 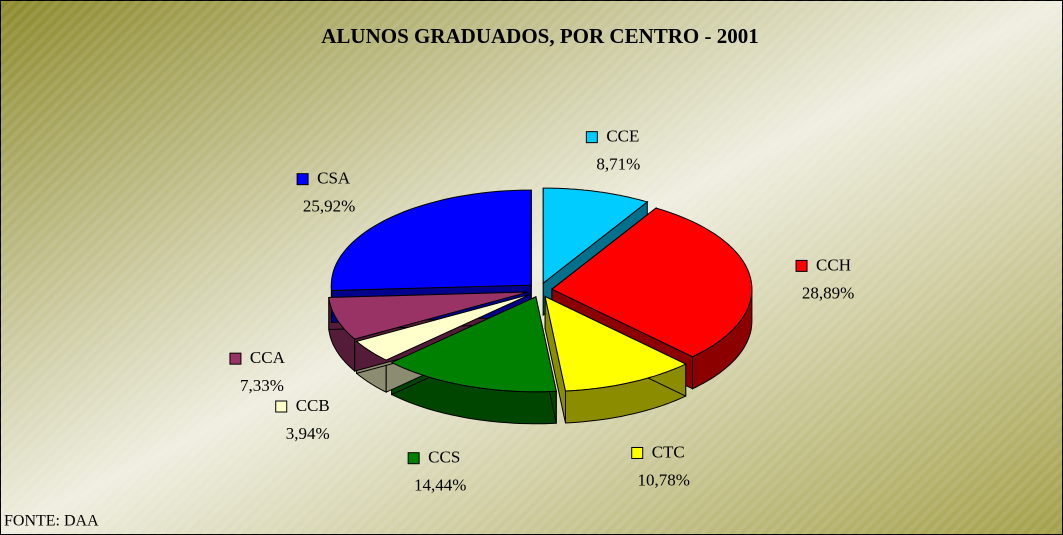 I want to click on value-label: 10,78%, so click(x=664, y=479).